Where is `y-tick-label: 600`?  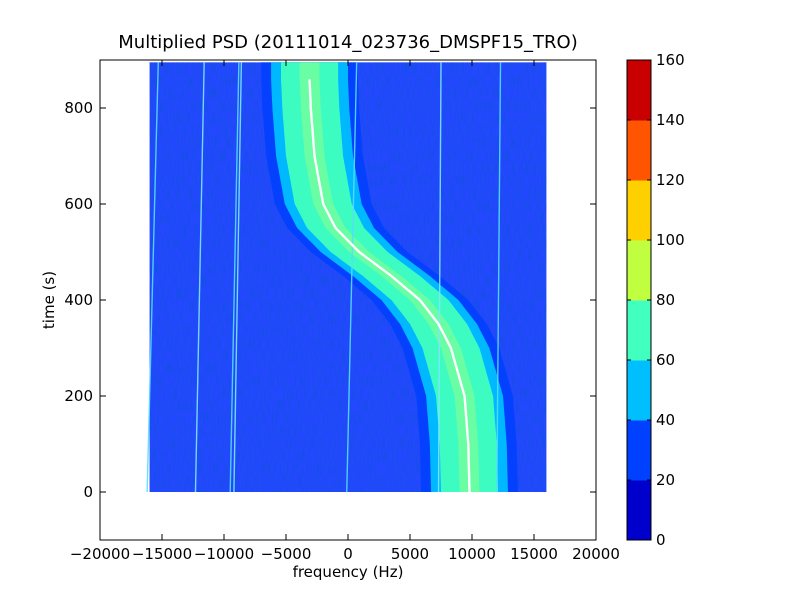 y-tick-label: 600 is located at coordinates (78, 204).